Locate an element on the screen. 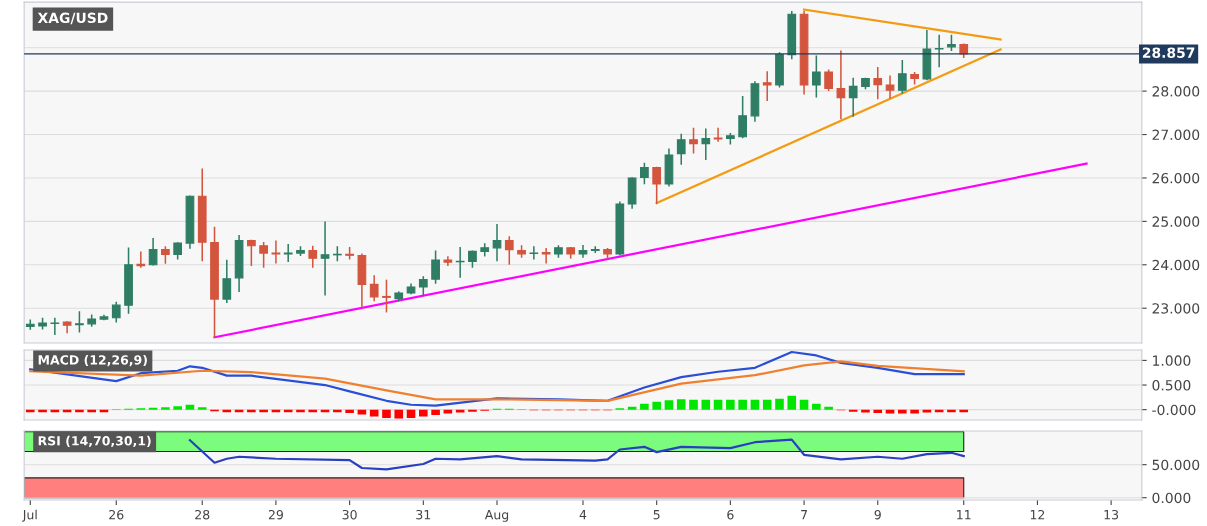 The height and width of the screenshot is (526, 1207). y-tick-label: 28.000 is located at coordinates (1176, 91).